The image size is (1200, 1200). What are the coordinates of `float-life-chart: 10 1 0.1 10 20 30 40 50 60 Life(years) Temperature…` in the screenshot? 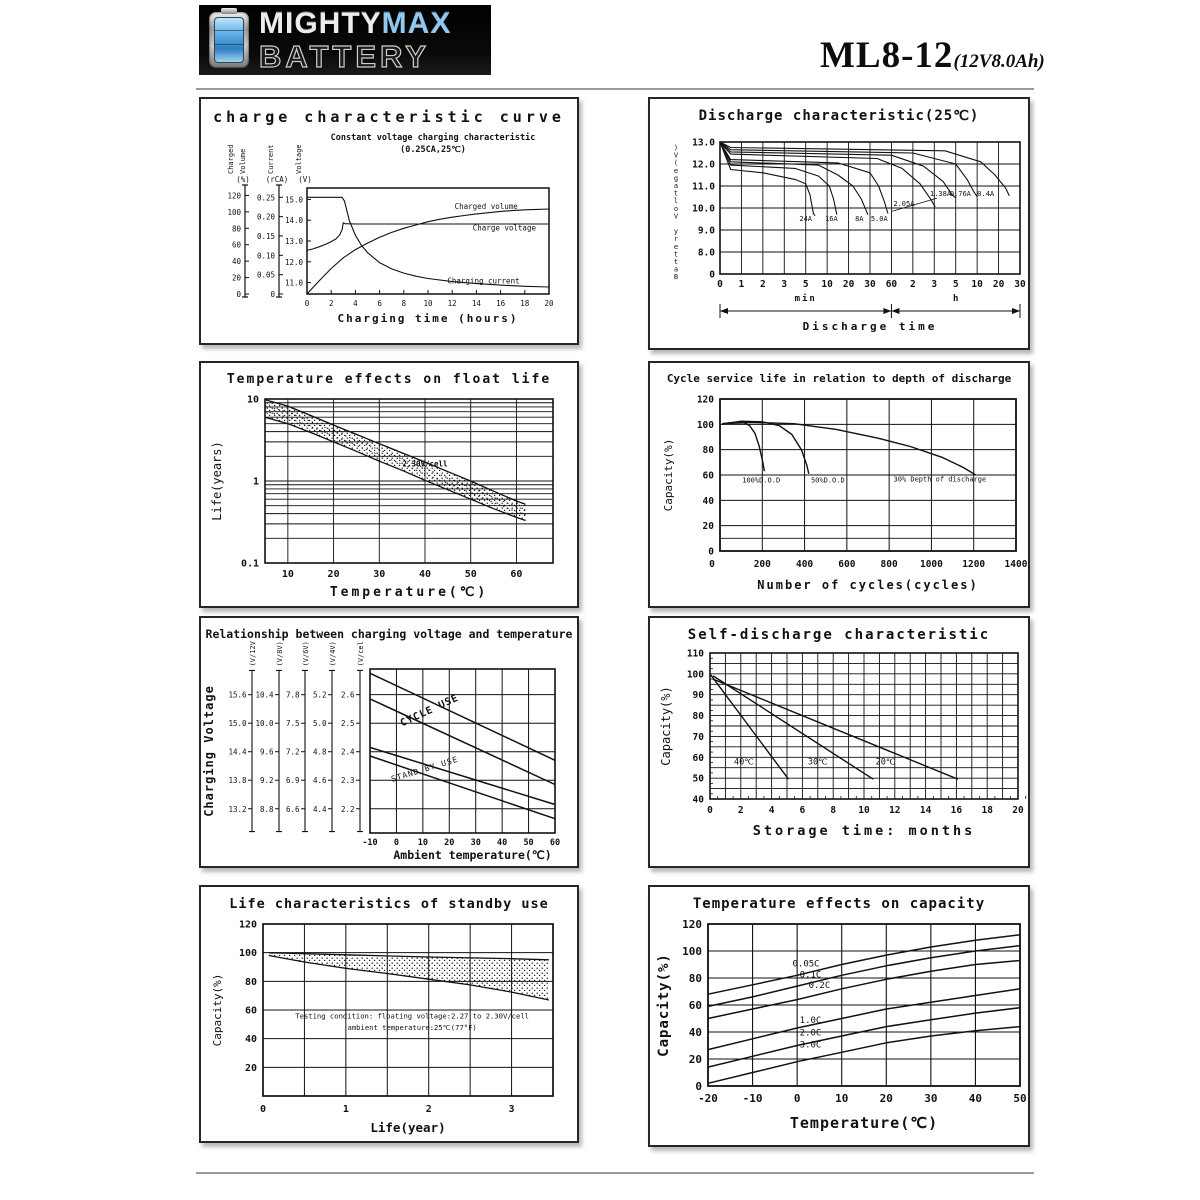 It's located at (382, 497).